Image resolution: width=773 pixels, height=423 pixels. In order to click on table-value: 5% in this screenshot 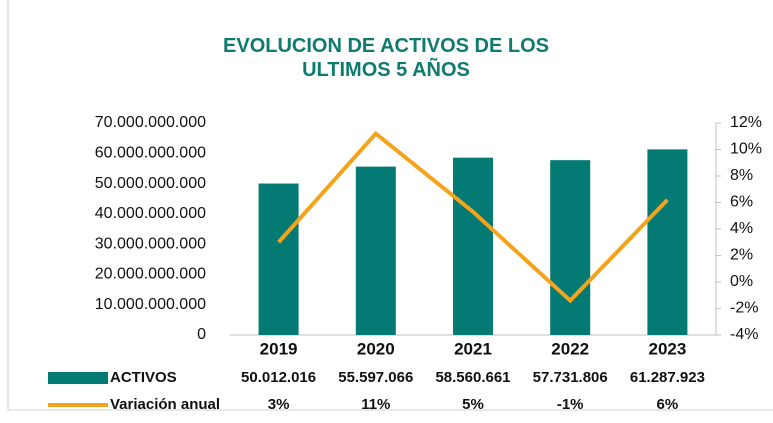, I will do `click(473, 404)`.